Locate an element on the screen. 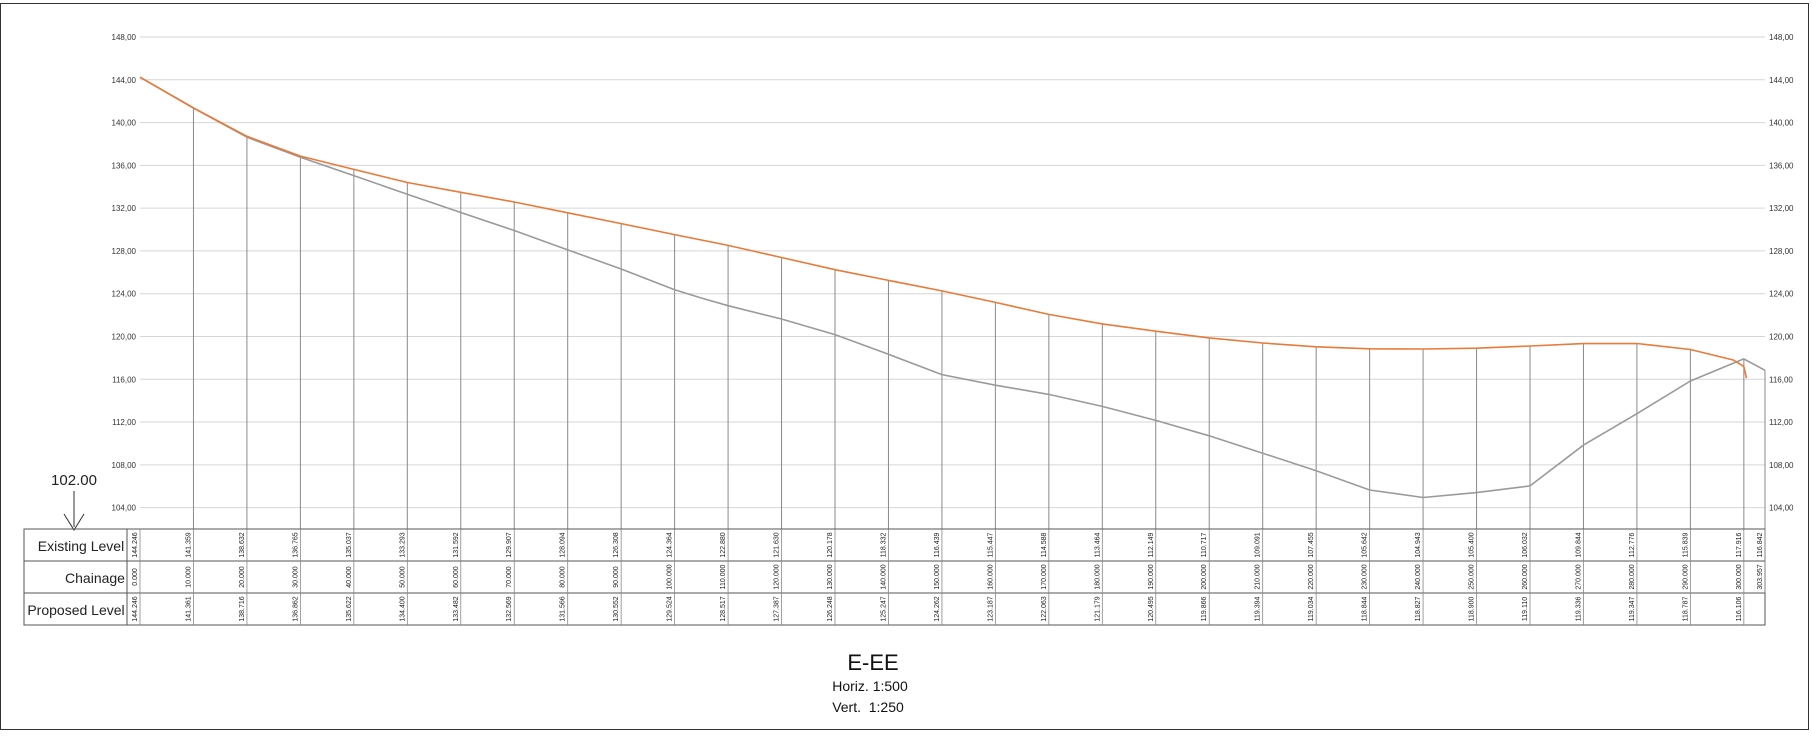 The height and width of the screenshot is (737, 1812). y-tick-label-right: 128,00 is located at coordinates (1781, 251).